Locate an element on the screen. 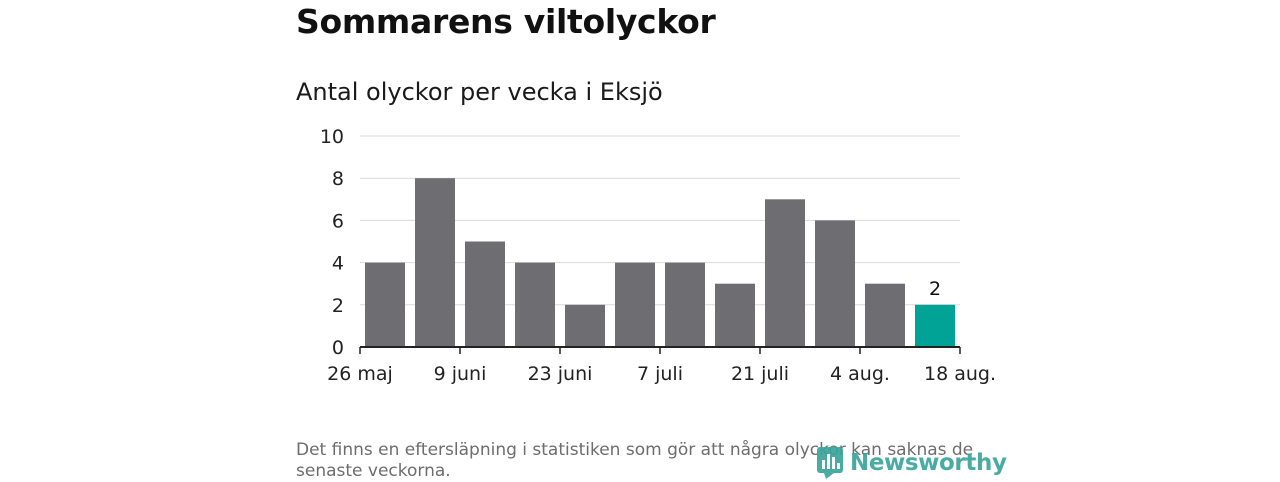  x-tick-label: 7 juli is located at coordinates (660, 374).